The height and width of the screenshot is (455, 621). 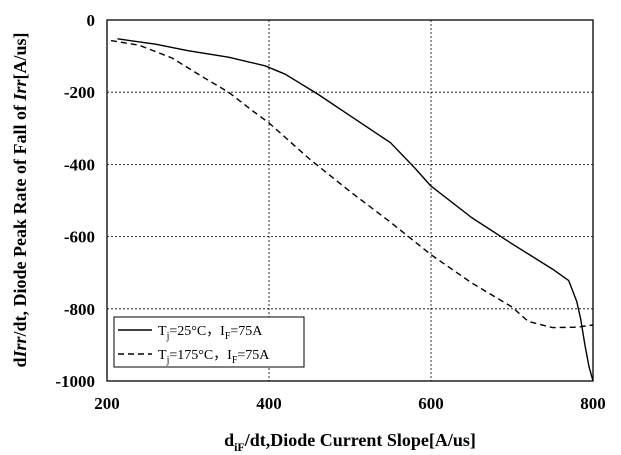 What do you see at coordinates (107, 403) in the screenshot?
I see `x-tick-label: 200` at bounding box center [107, 403].